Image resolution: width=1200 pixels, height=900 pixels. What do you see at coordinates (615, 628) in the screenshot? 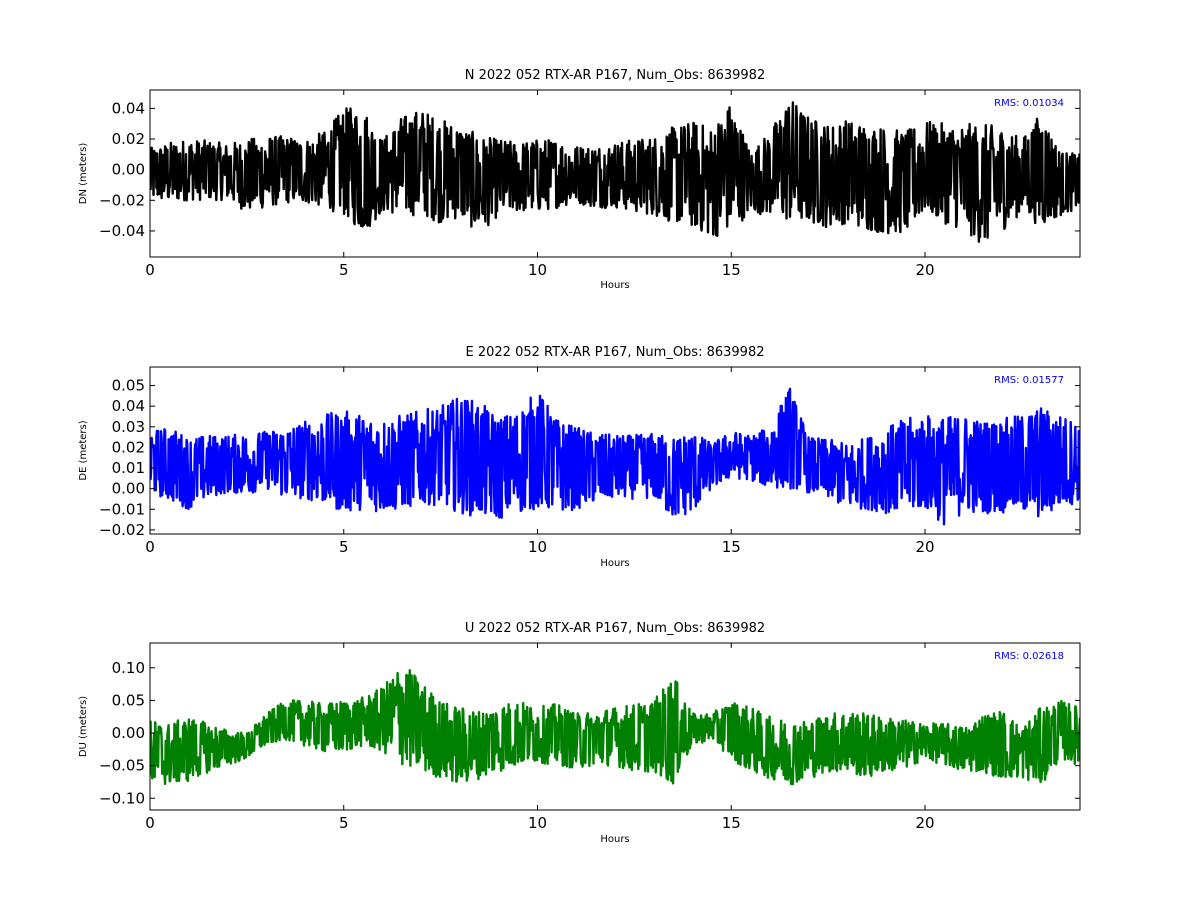
I see `chart-title: U 2022 052 RTX-AR P167, Num_Obs: 8639982` at bounding box center [615, 628].